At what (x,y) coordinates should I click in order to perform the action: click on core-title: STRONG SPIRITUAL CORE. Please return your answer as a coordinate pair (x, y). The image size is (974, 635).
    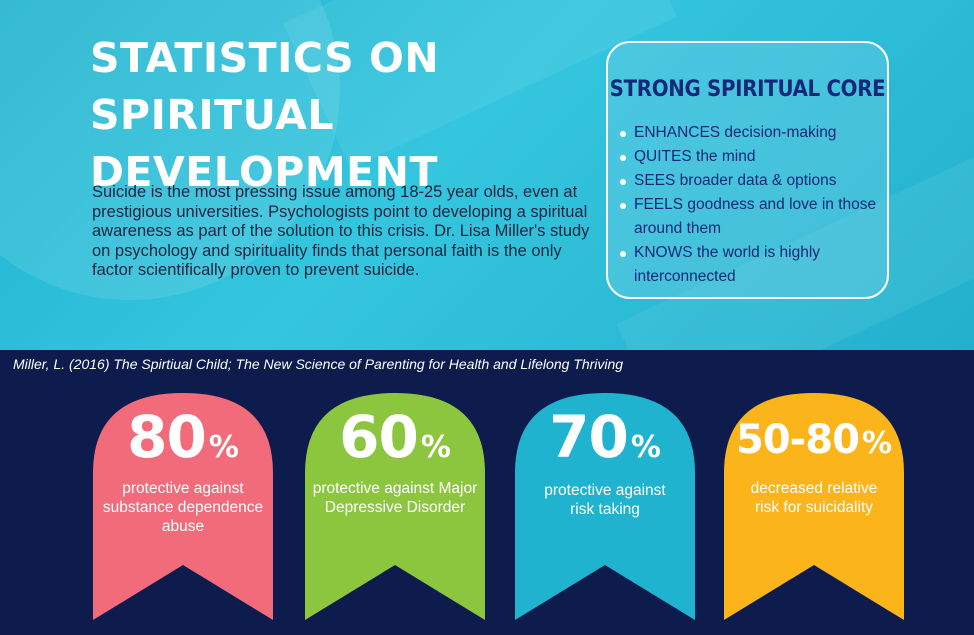
    Looking at the image, I should click on (747, 89).